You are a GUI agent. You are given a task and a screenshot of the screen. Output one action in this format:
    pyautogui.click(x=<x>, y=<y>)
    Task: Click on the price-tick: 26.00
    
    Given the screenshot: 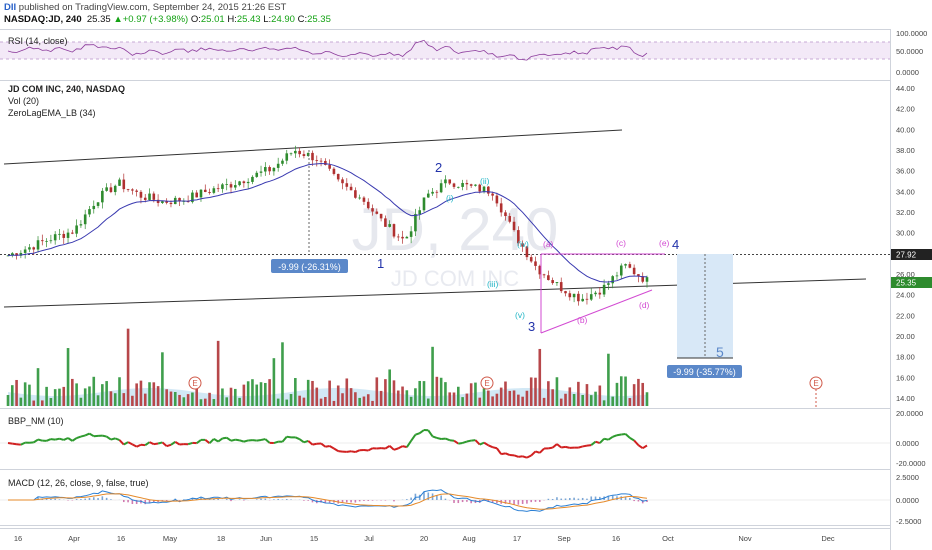 What is the action you would take?
    pyautogui.click(x=905, y=274)
    